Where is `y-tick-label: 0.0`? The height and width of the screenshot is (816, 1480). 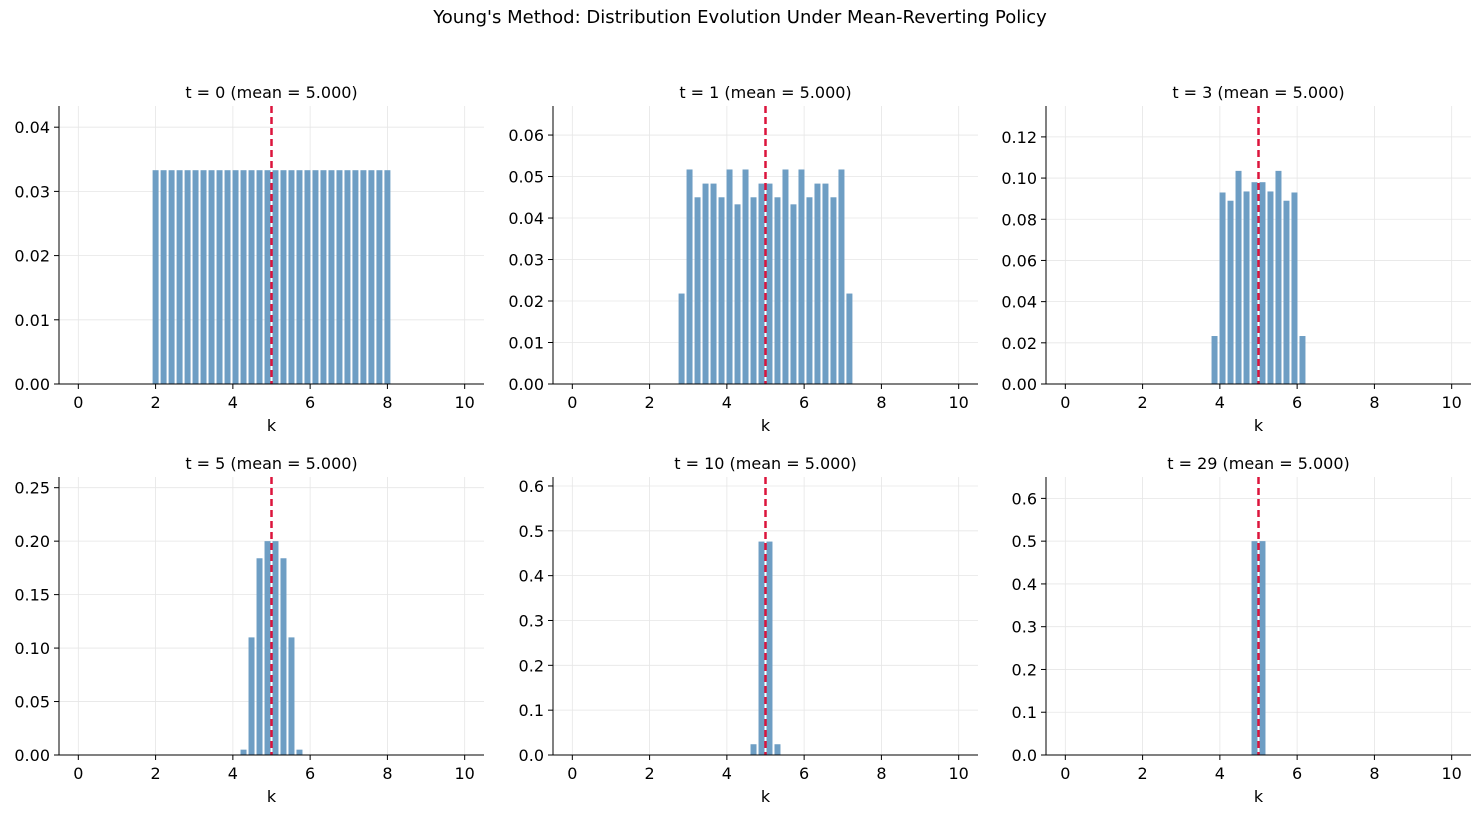
y-tick-label: 0.0 is located at coordinates (1024, 755).